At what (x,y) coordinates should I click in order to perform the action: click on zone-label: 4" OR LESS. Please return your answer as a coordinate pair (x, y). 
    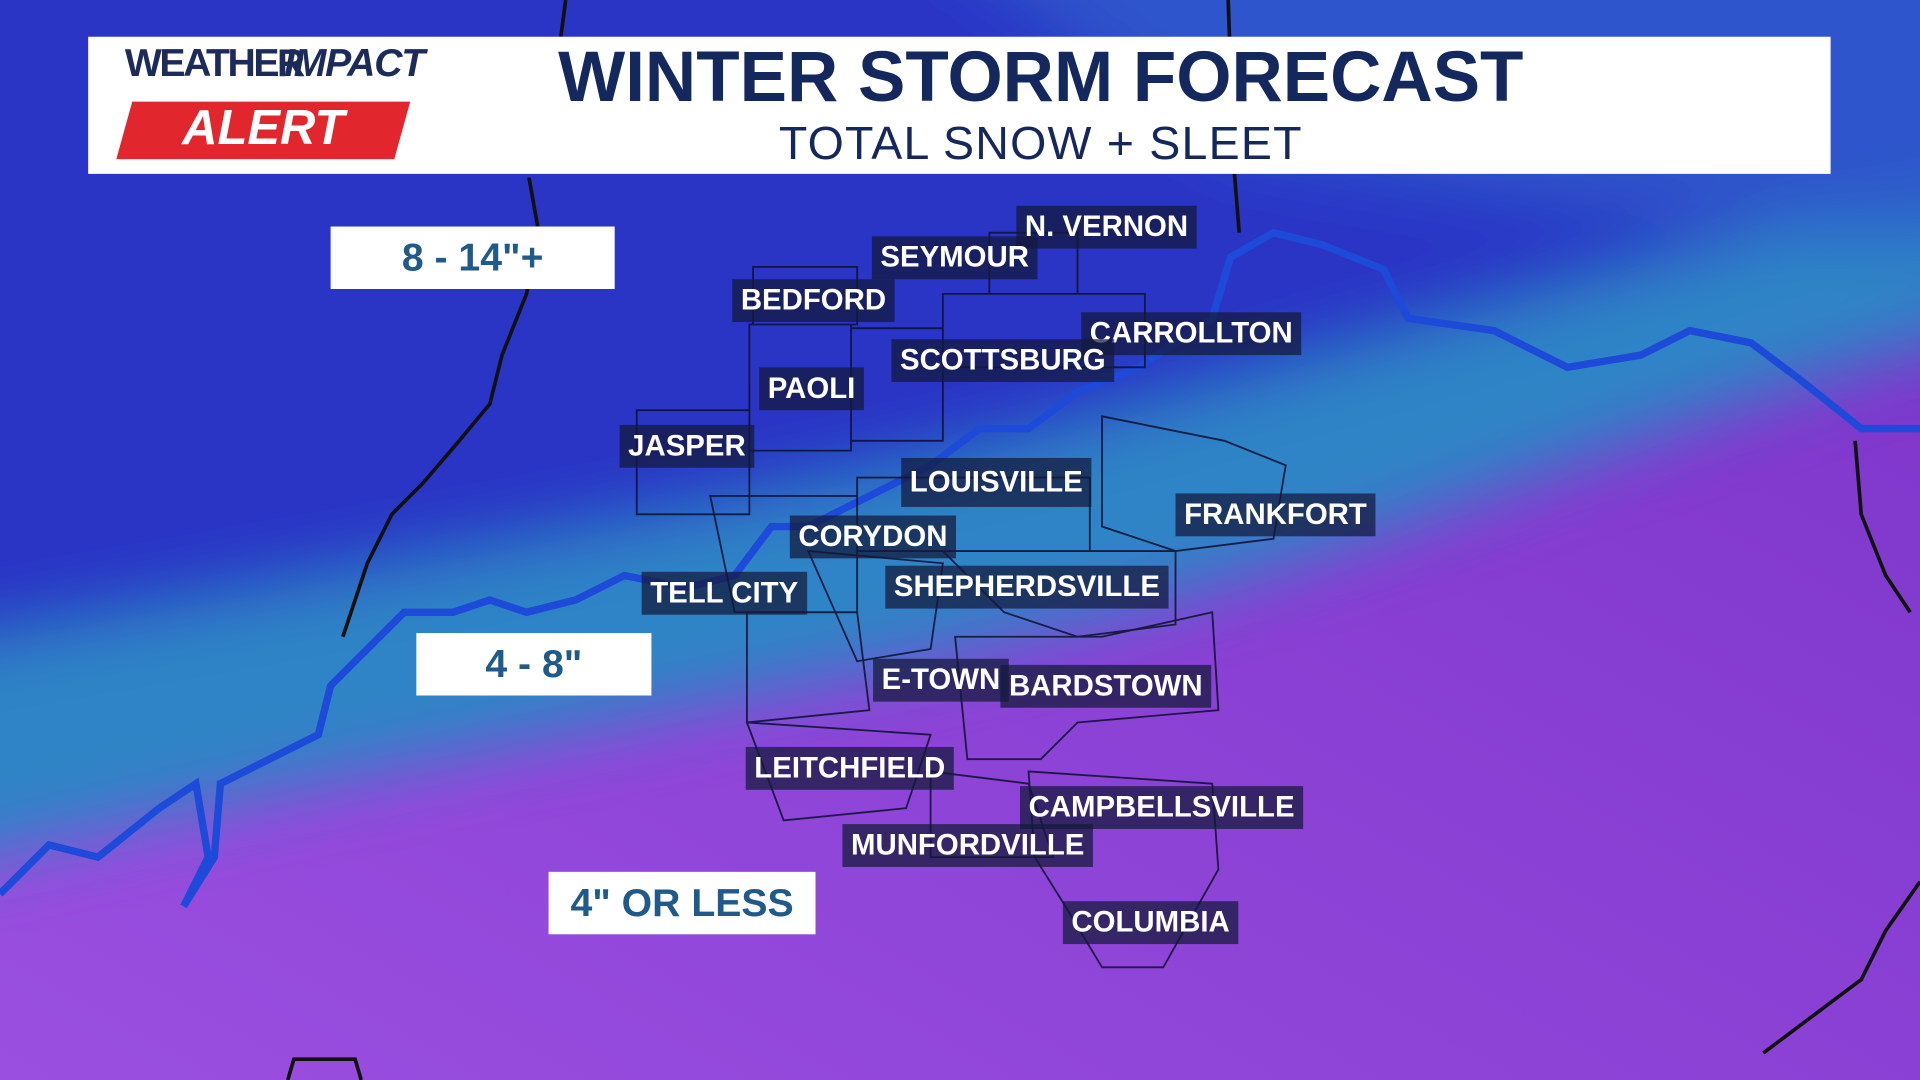
    Looking at the image, I should click on (681, 903).